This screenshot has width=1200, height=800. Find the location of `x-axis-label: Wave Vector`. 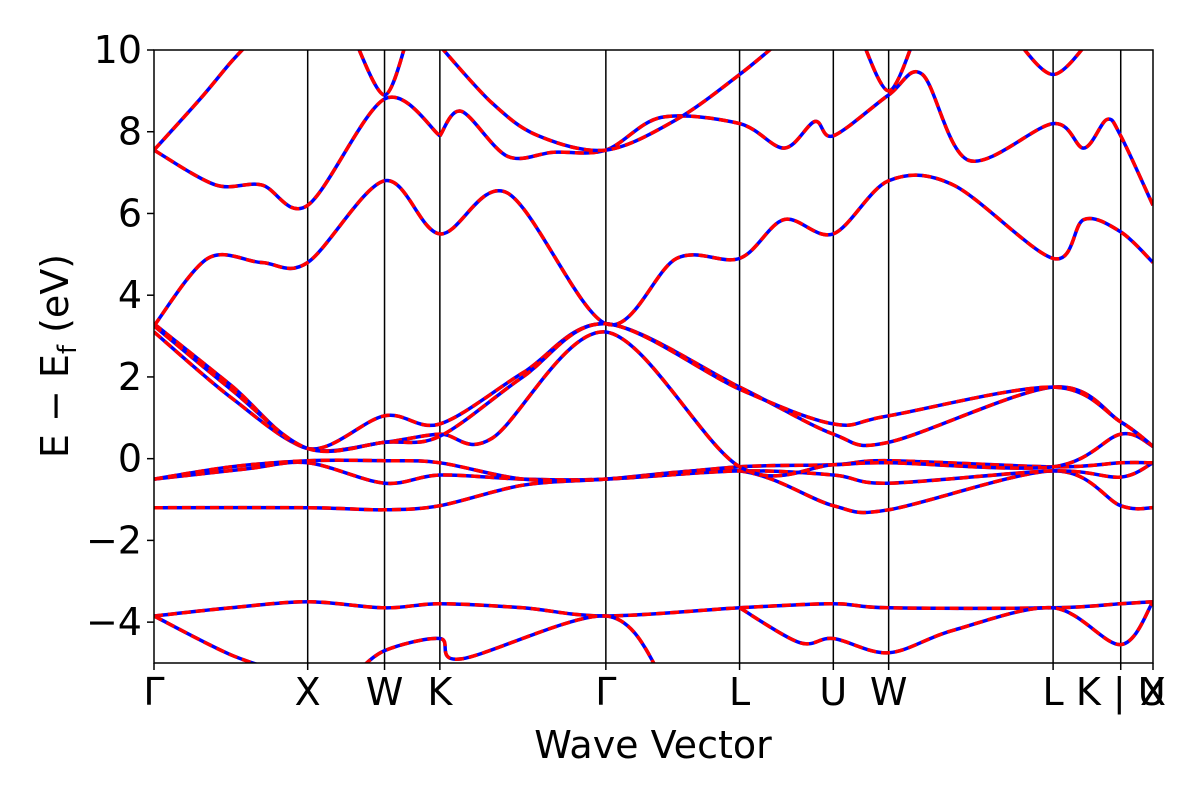

x-axis-label: Wave Vector is located at coordinates (653, 745).